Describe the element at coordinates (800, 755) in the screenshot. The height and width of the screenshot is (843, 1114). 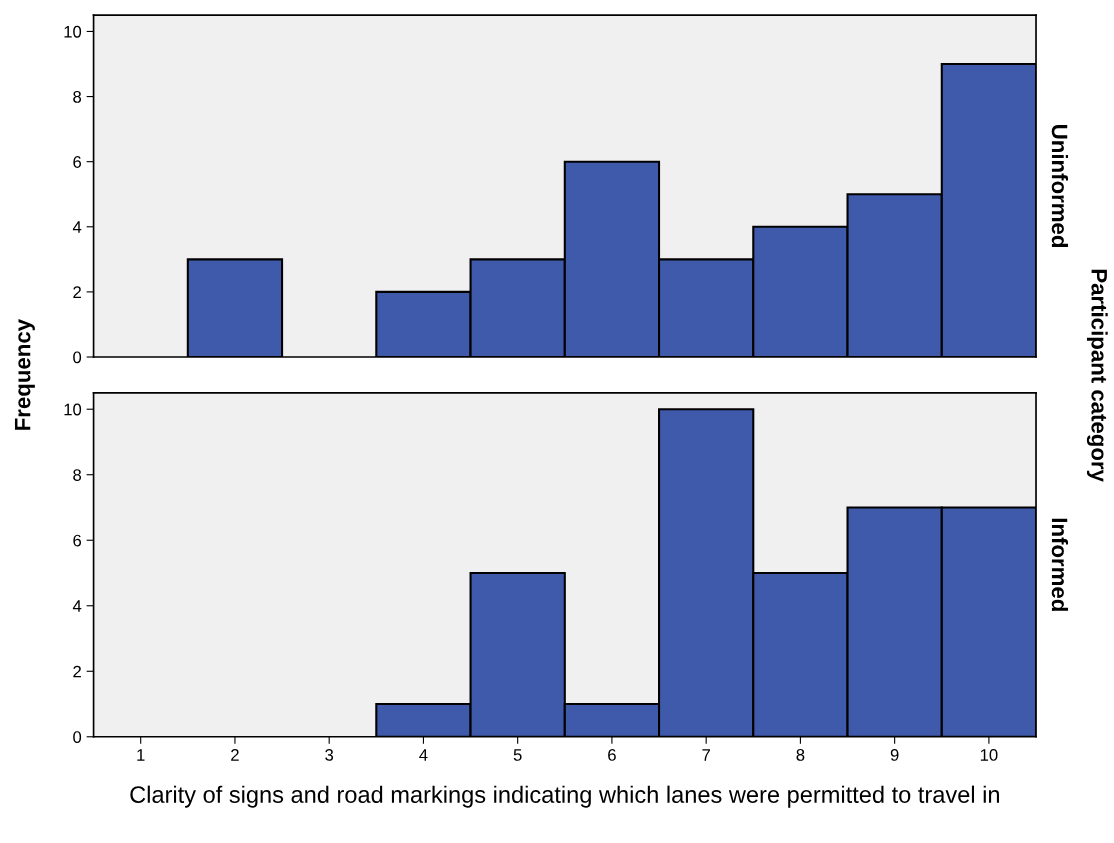
I see `x-tick-label: 8` at that location.